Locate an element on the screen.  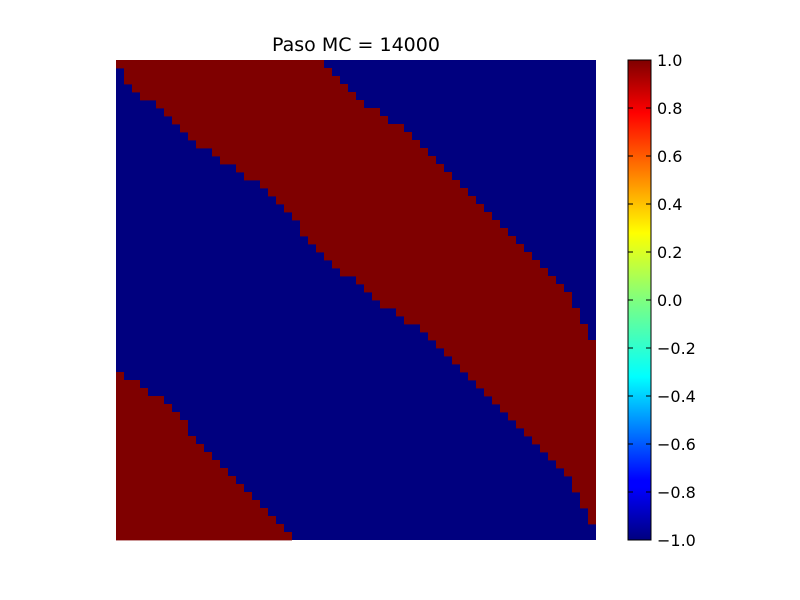
colorbar-tick-label: −0.4 is located at coordinates (676, 396).